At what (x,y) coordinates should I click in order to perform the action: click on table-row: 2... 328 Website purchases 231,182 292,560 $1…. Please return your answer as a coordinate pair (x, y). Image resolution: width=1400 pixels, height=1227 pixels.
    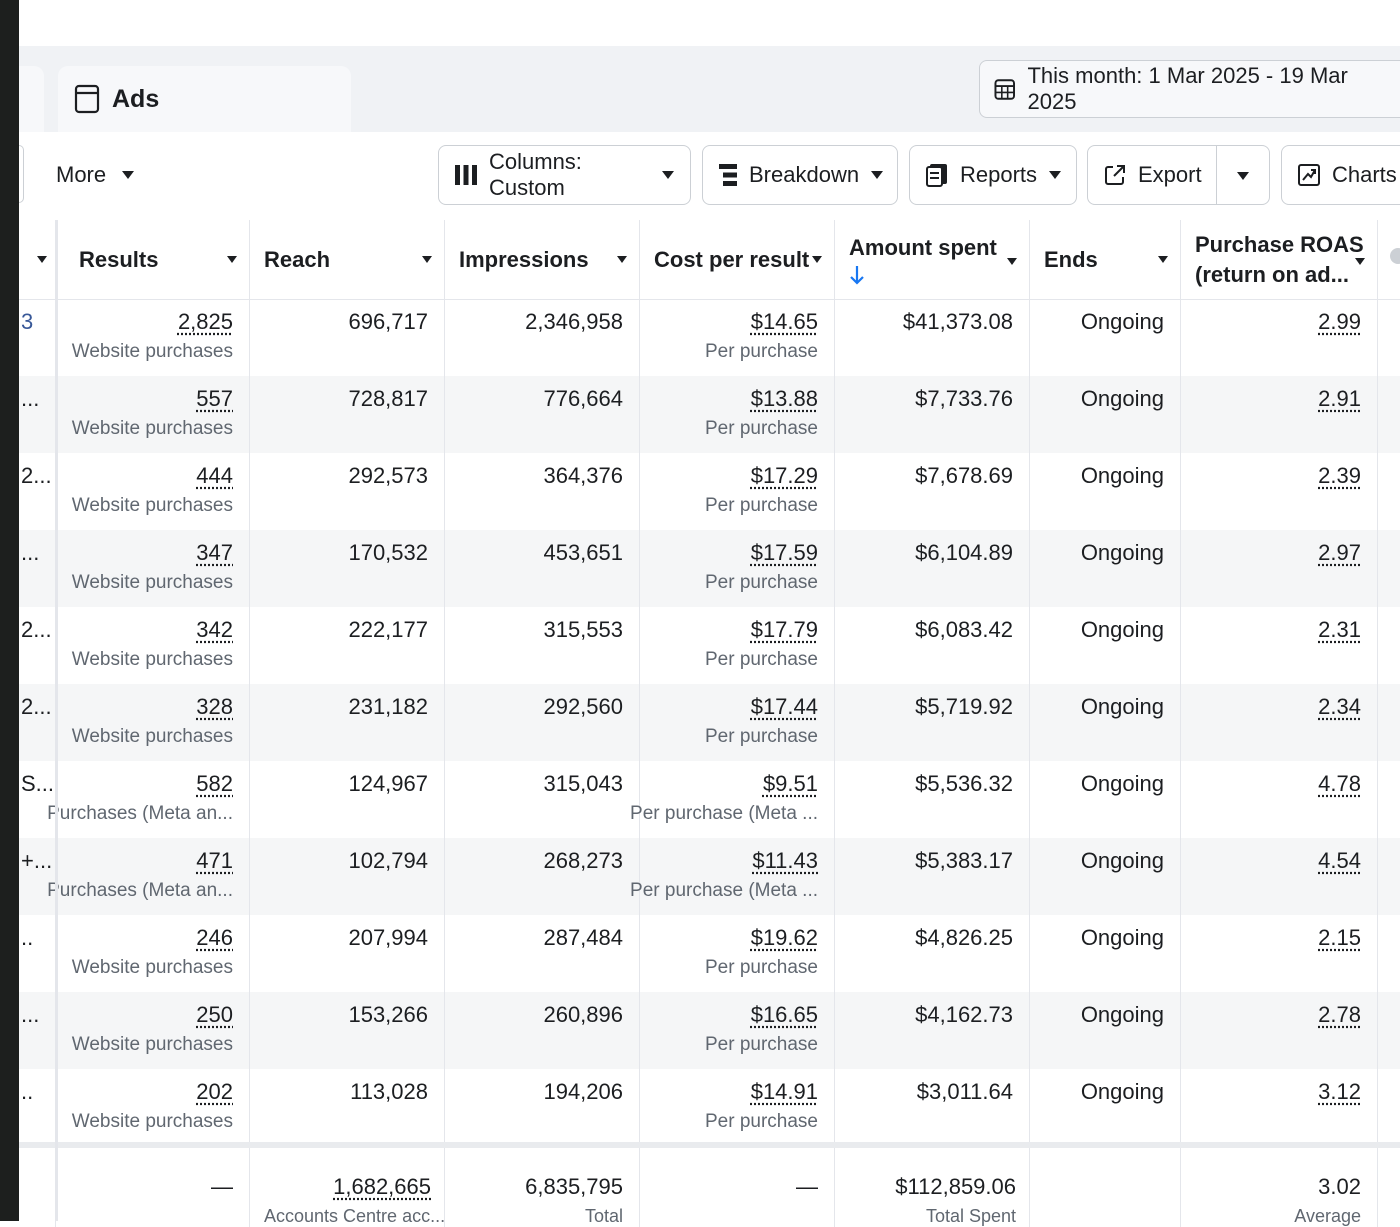
    Looking at the image, I should click on (709, 722).